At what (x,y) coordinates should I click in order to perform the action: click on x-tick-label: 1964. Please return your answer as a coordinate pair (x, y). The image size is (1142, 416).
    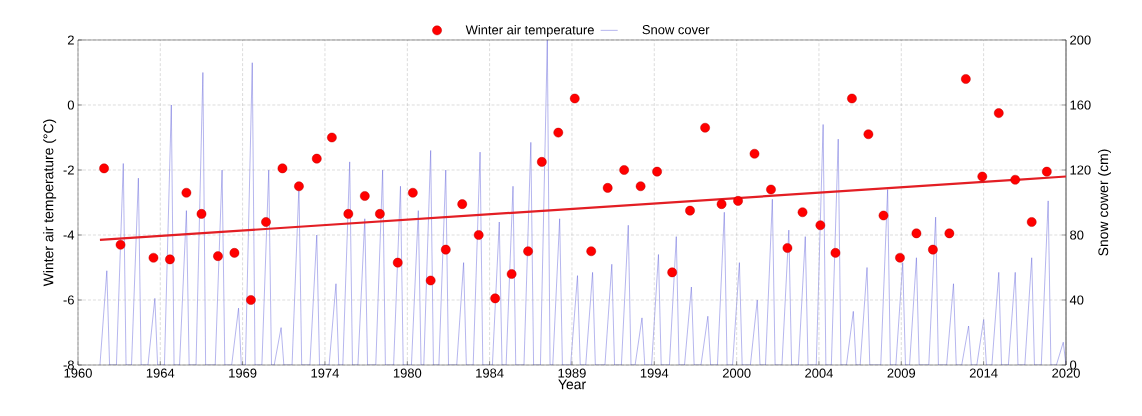
    Looking at the image, I should click on (160, 373).